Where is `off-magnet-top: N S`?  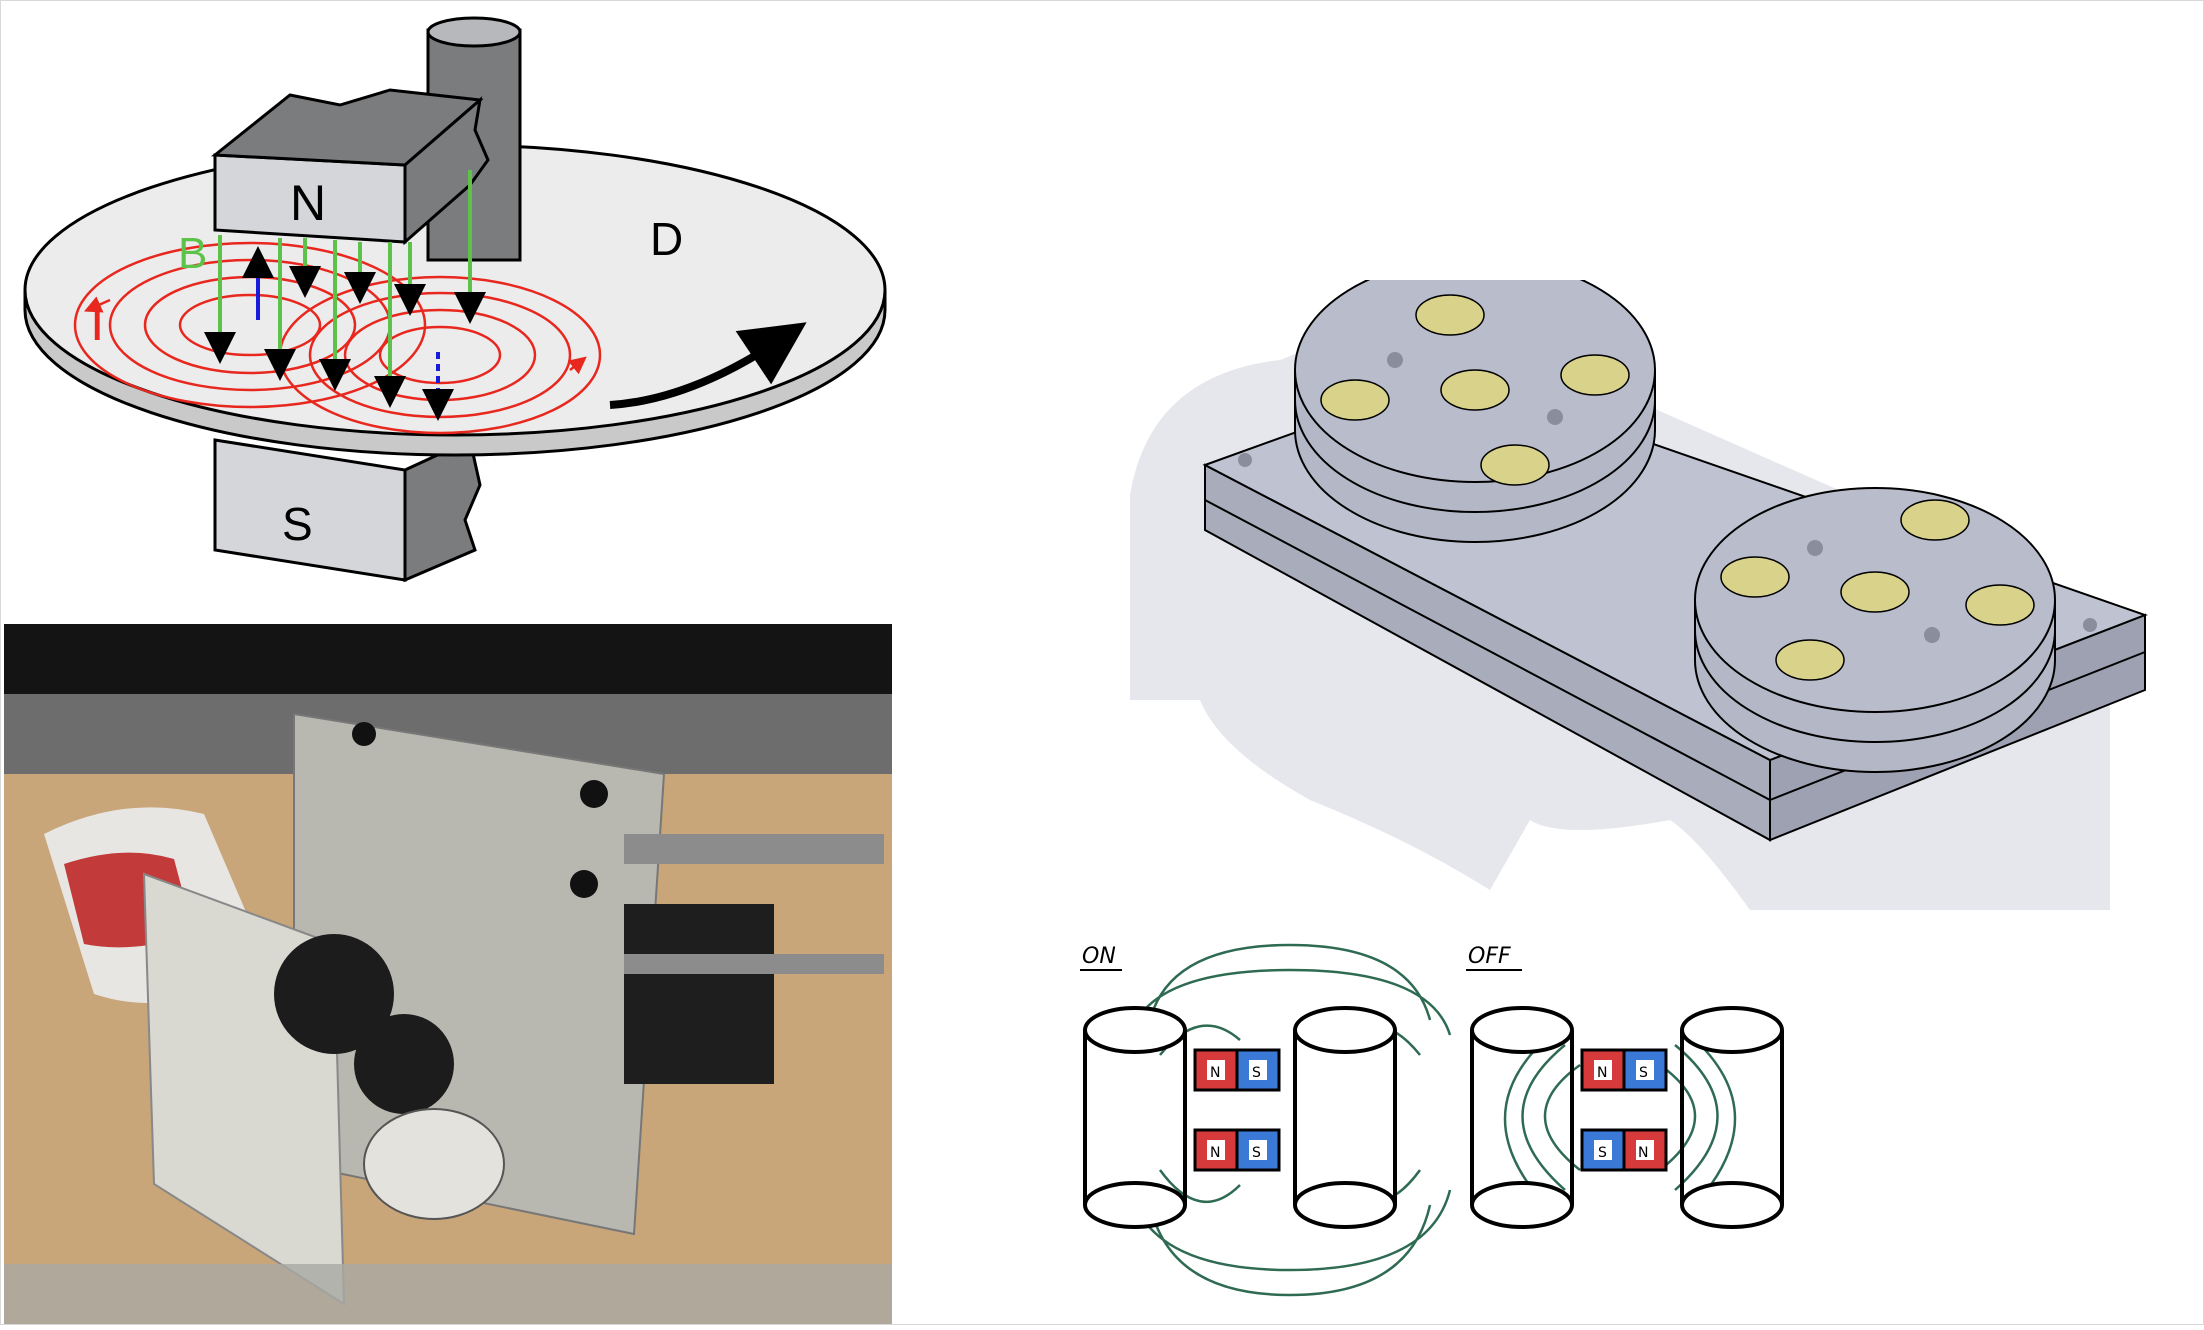 off-magnet-top: N S is located at coordinates (1624, 1070).